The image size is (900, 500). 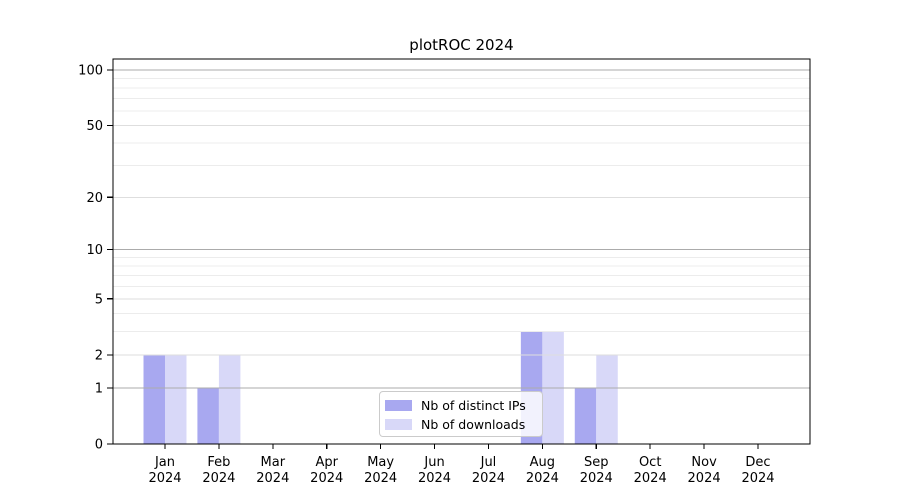 I want to click on x-tick-label-month: Feb, so click(x=218, y=462).